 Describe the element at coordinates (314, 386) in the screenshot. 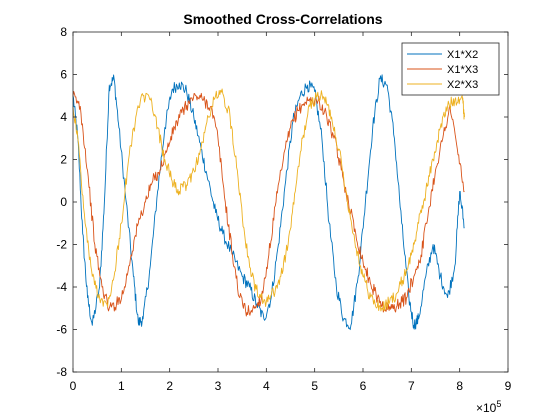

I see `x-tick-label: 5` at that location.